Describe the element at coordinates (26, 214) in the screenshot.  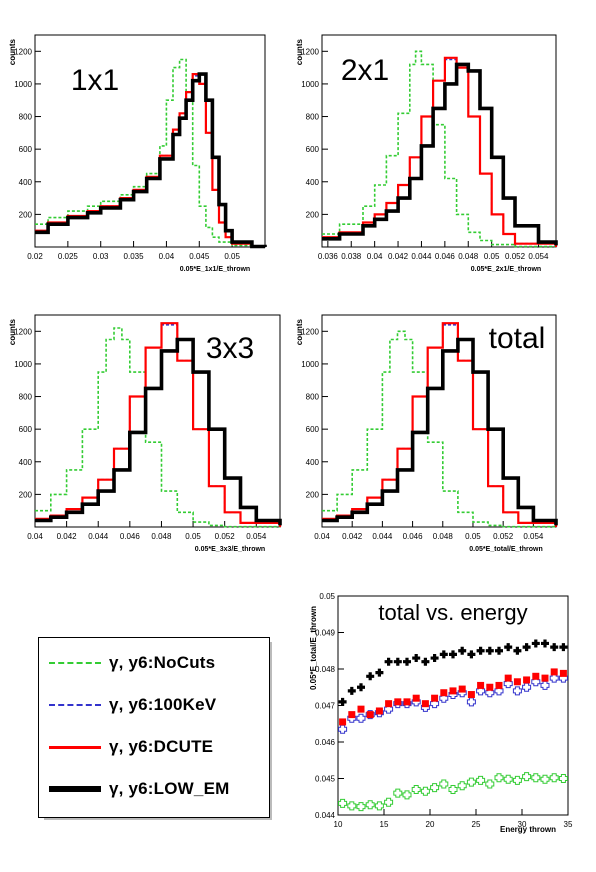
I see `y-tick-label-0-0: 200` at that location.